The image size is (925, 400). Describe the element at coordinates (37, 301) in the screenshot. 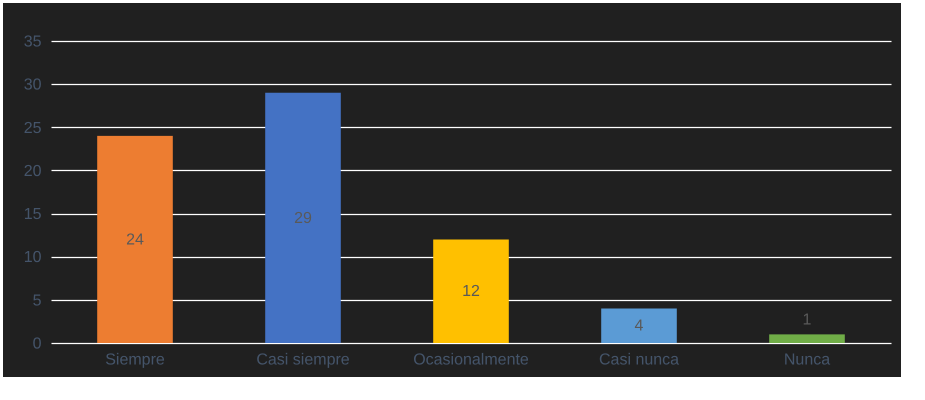

I see `y-tick-label: 5` at that location.